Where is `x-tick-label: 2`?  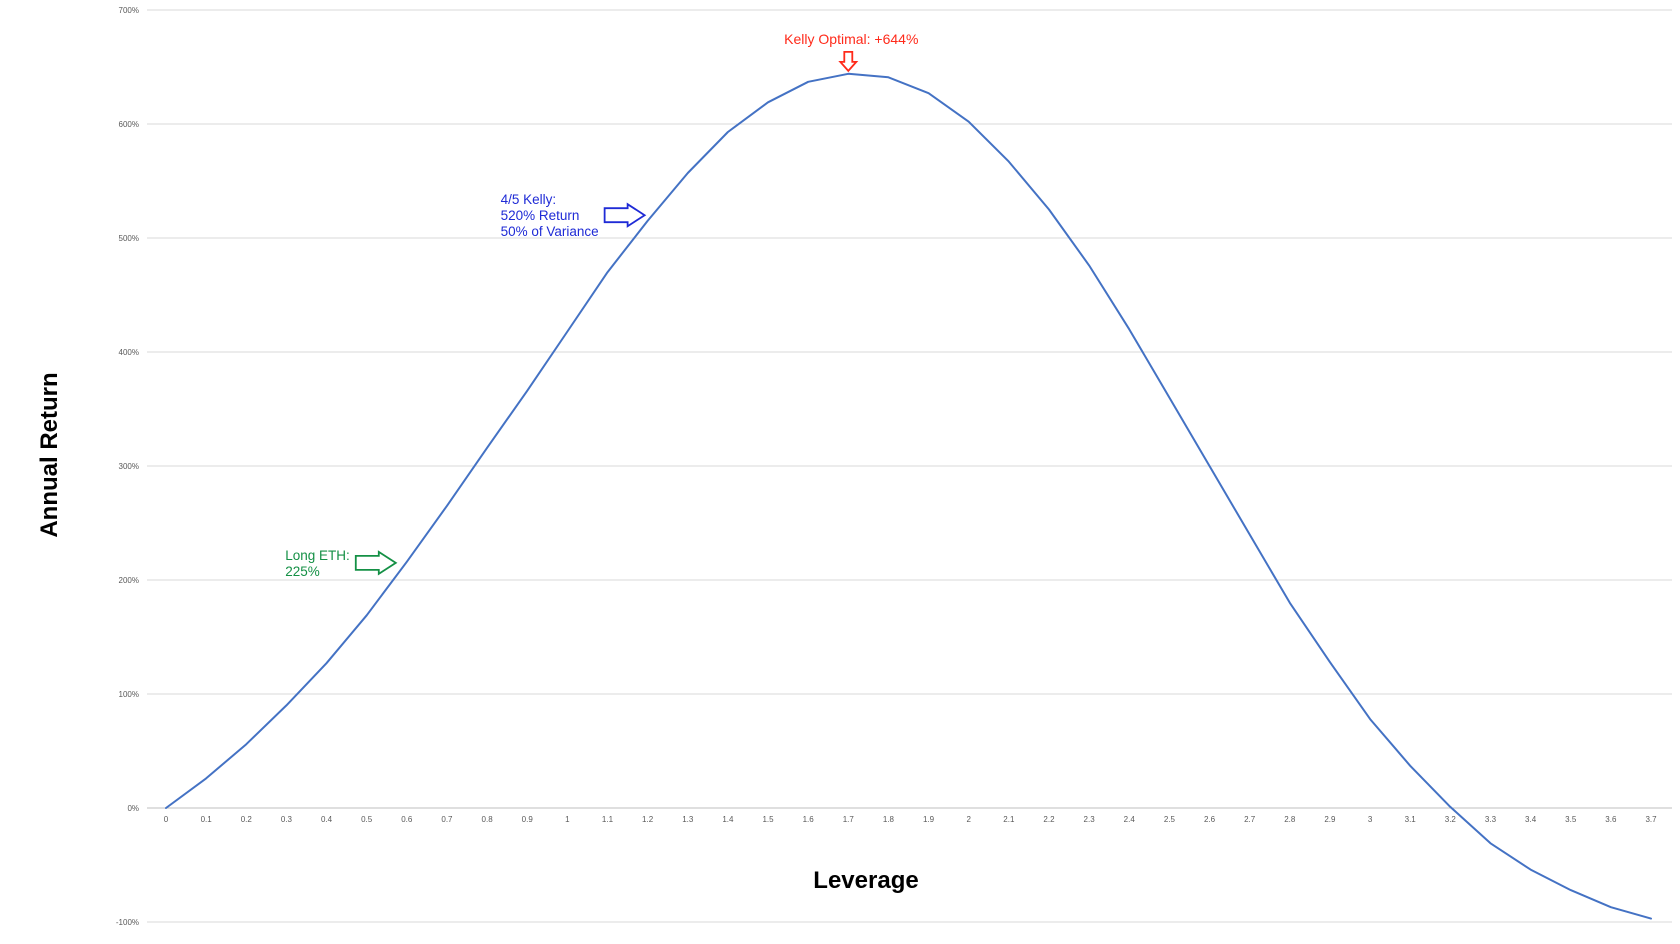
x-tick-label: 2 is located at coordinates (968, 819).